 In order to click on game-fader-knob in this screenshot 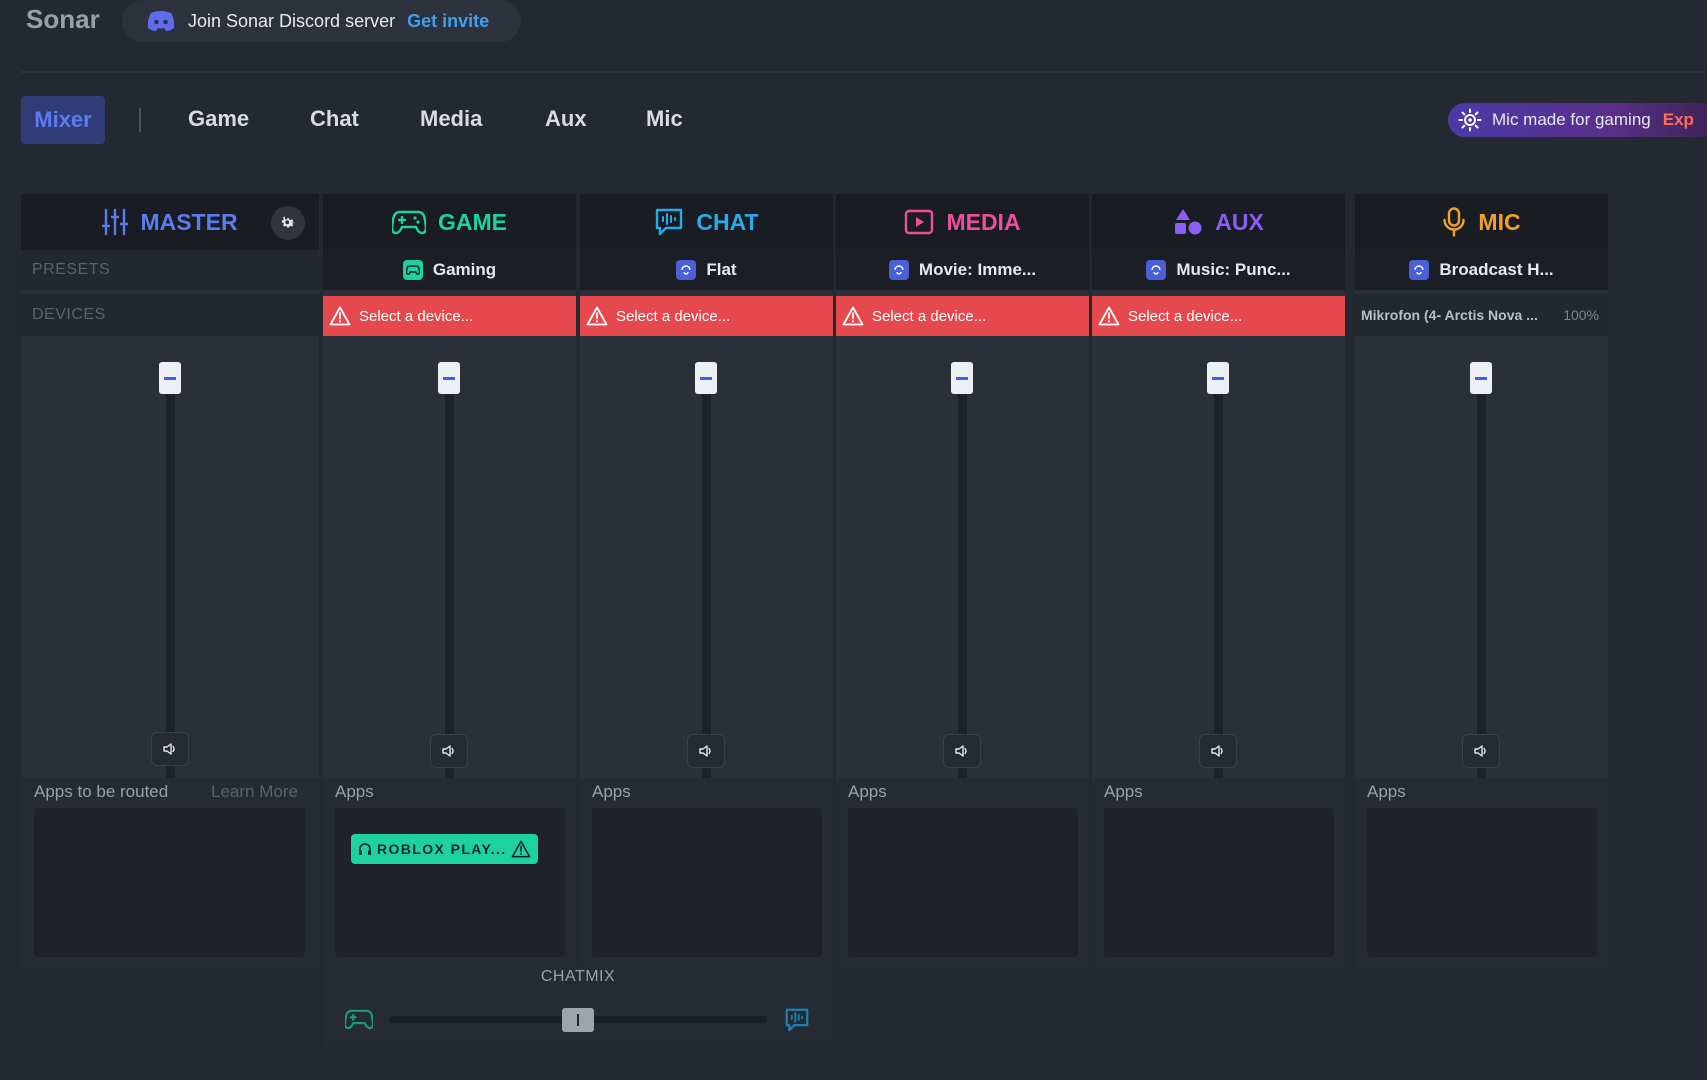, I will do `click(449, 378)`.